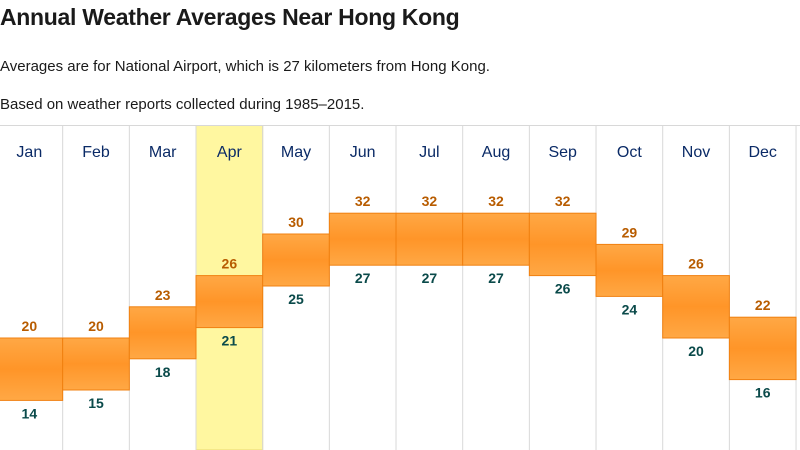  I want to click on high-label-sep: 32, so click(563, 201).